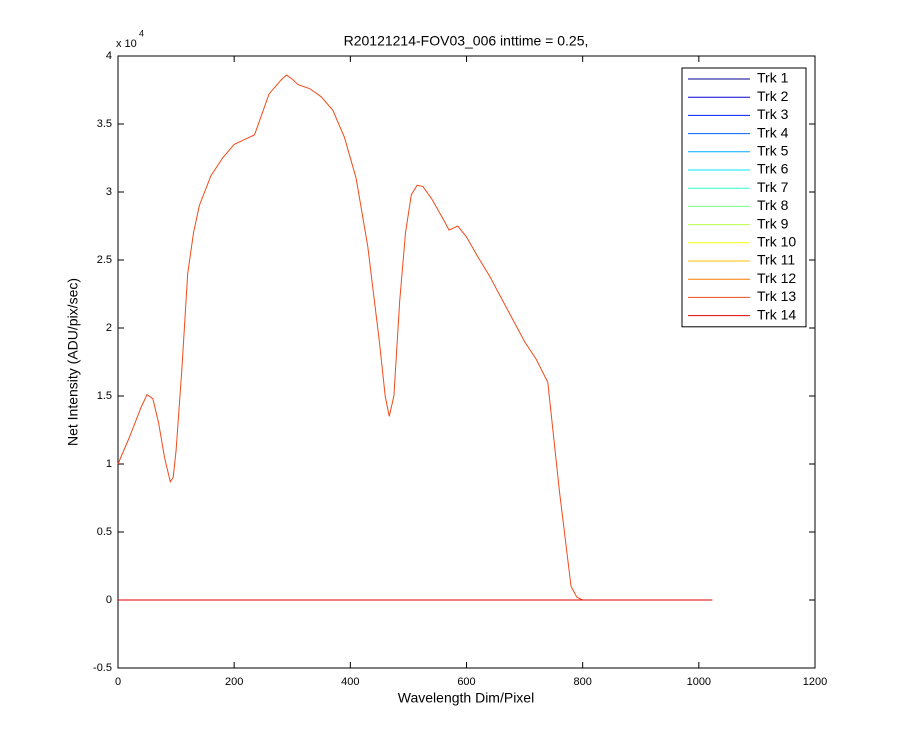 The width and height of the screenshot is (900, 750). I want to click on chart-title: R20121214-FOV03_006 inttime = 0.25,, so click(466, 41).